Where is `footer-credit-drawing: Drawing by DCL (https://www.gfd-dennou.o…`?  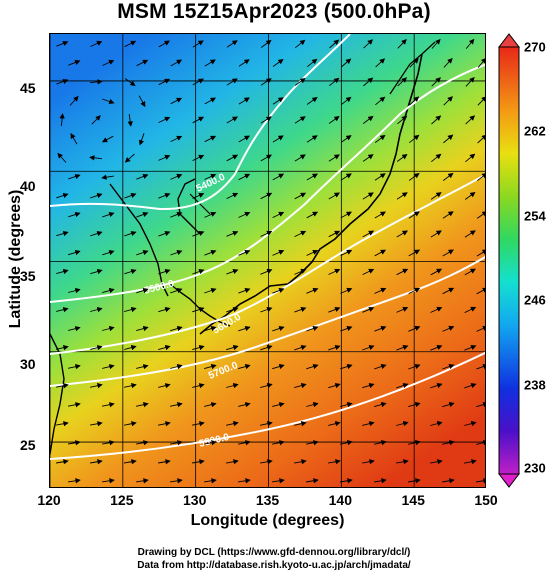 footer-credit-drawing: Drawing by DCL (https://www.gfd-dennou.o… is located at coordinates (274, 552).